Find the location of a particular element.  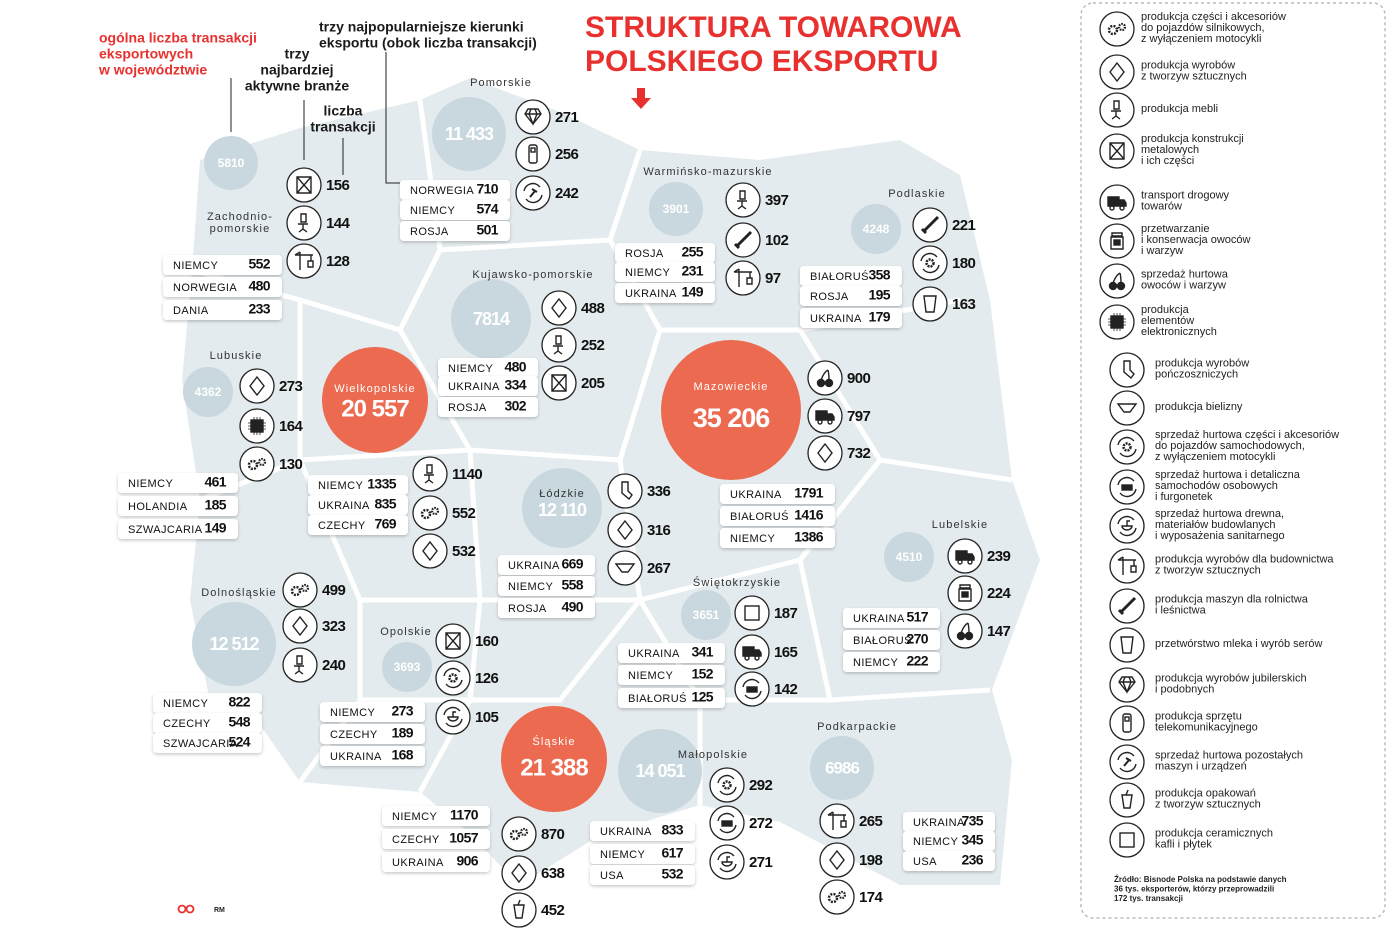

industry-count: 638 is located at coordinates (552, 873).